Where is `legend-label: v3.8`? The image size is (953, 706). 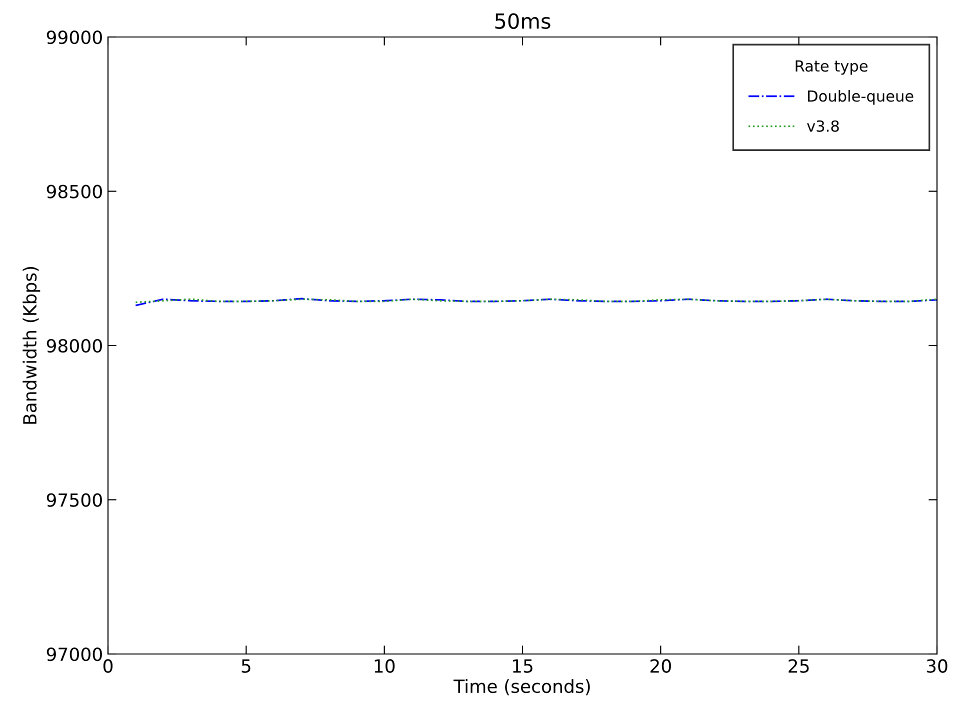
legend-label: v3.8 is located at coordinates (823, 126).